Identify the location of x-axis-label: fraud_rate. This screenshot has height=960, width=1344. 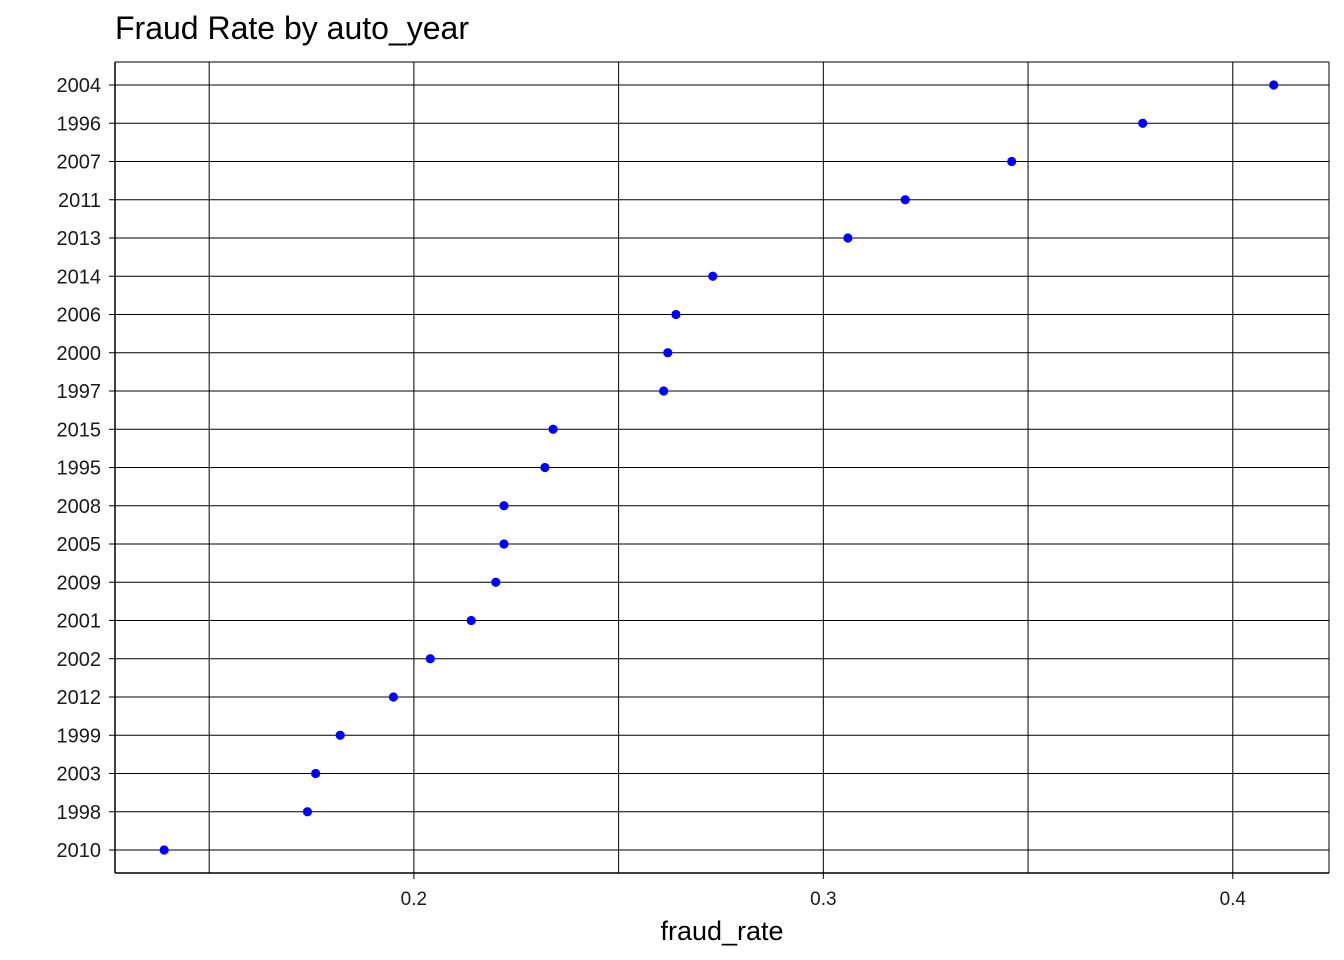
(721, 931).